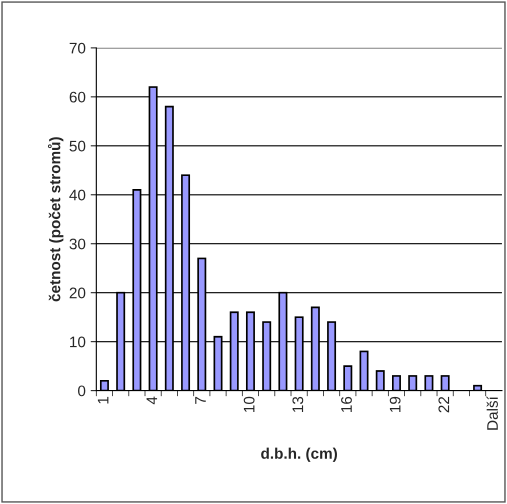 This screenshot has height=504, width=507. I want to click on y-tick-label: 50, so click(78, 146).